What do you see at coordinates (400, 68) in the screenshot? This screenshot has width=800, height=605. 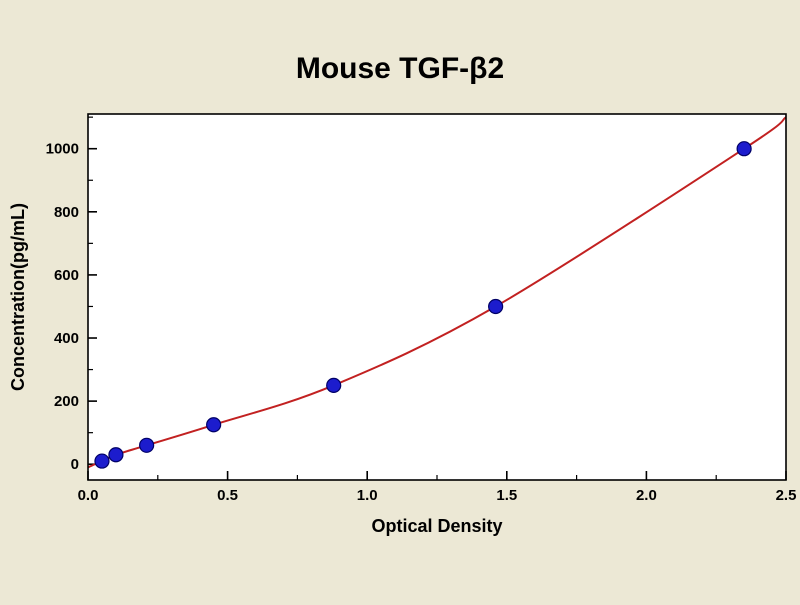 I see `chart-title: Mouse TGF-β2` at bounding box center [400, 68].